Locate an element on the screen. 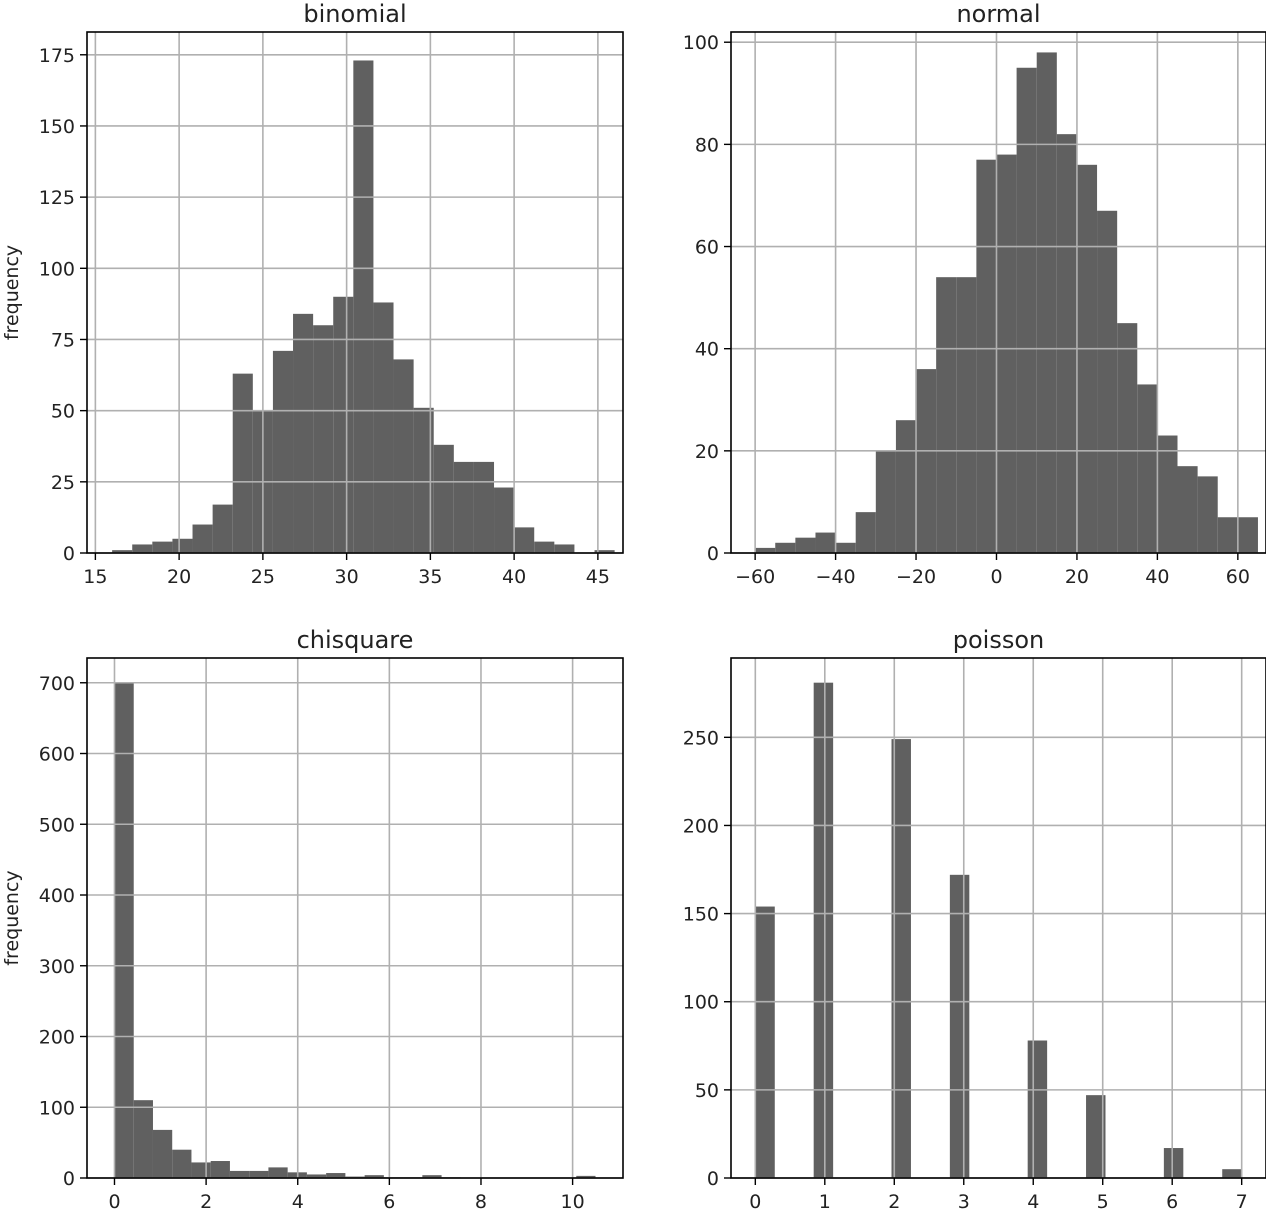 The image size is (1266, 1210). y-tick-label: 50 is located at coordinates (63, 412).